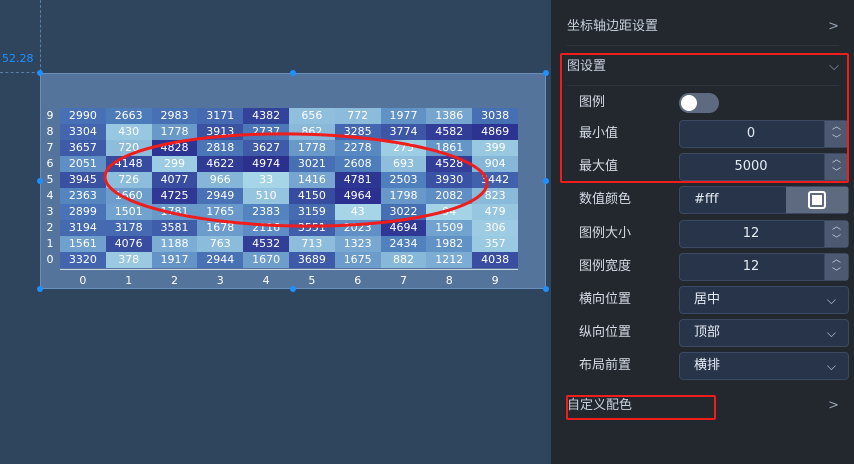 The height and width of the screenshot is (464, 854). Describe the element at coordinates (605, 266) in the screenshot. I see `legend-width-label: 图例宽度` at that location.